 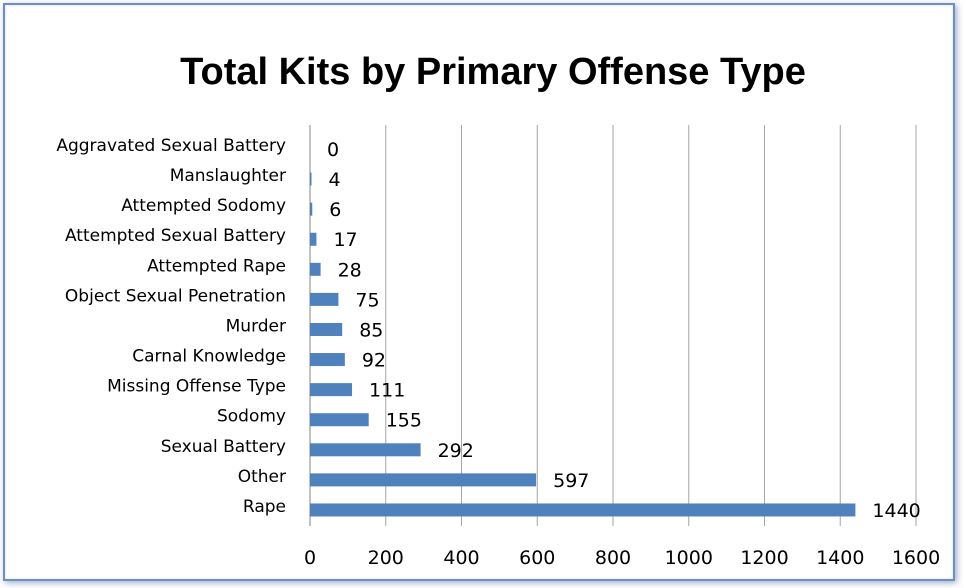 I want to click on data-label: 6, so click(x=335, y=210).